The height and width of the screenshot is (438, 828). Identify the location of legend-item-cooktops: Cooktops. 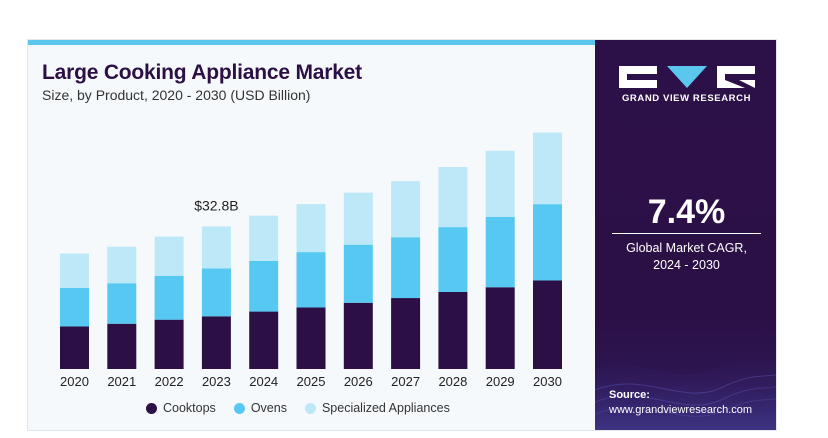
(181, 408).